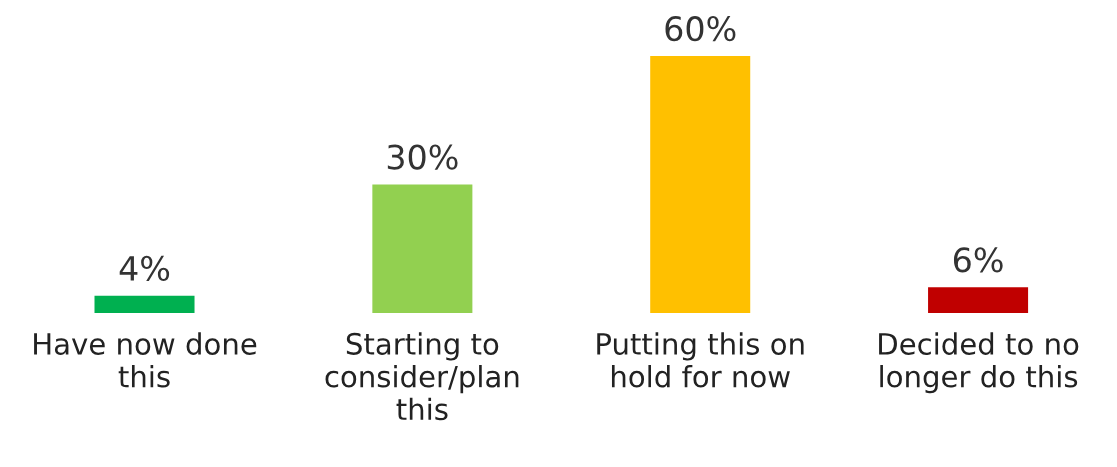  Describe the element at coordinates (144, 268) in the screenshot. I see `data-label: 4%` at that location.